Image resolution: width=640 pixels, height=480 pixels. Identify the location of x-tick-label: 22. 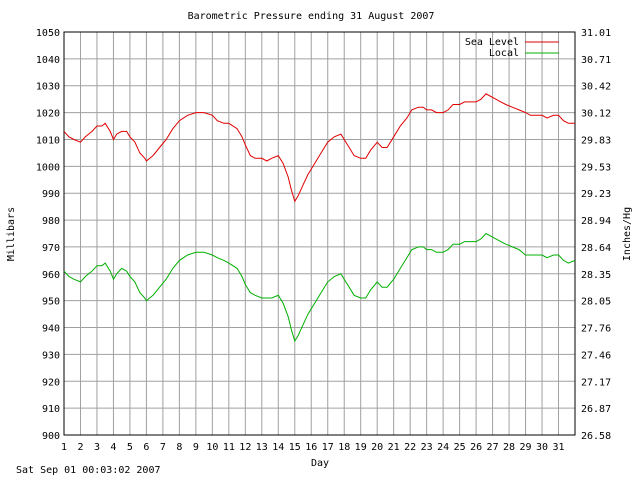
(410, 447).